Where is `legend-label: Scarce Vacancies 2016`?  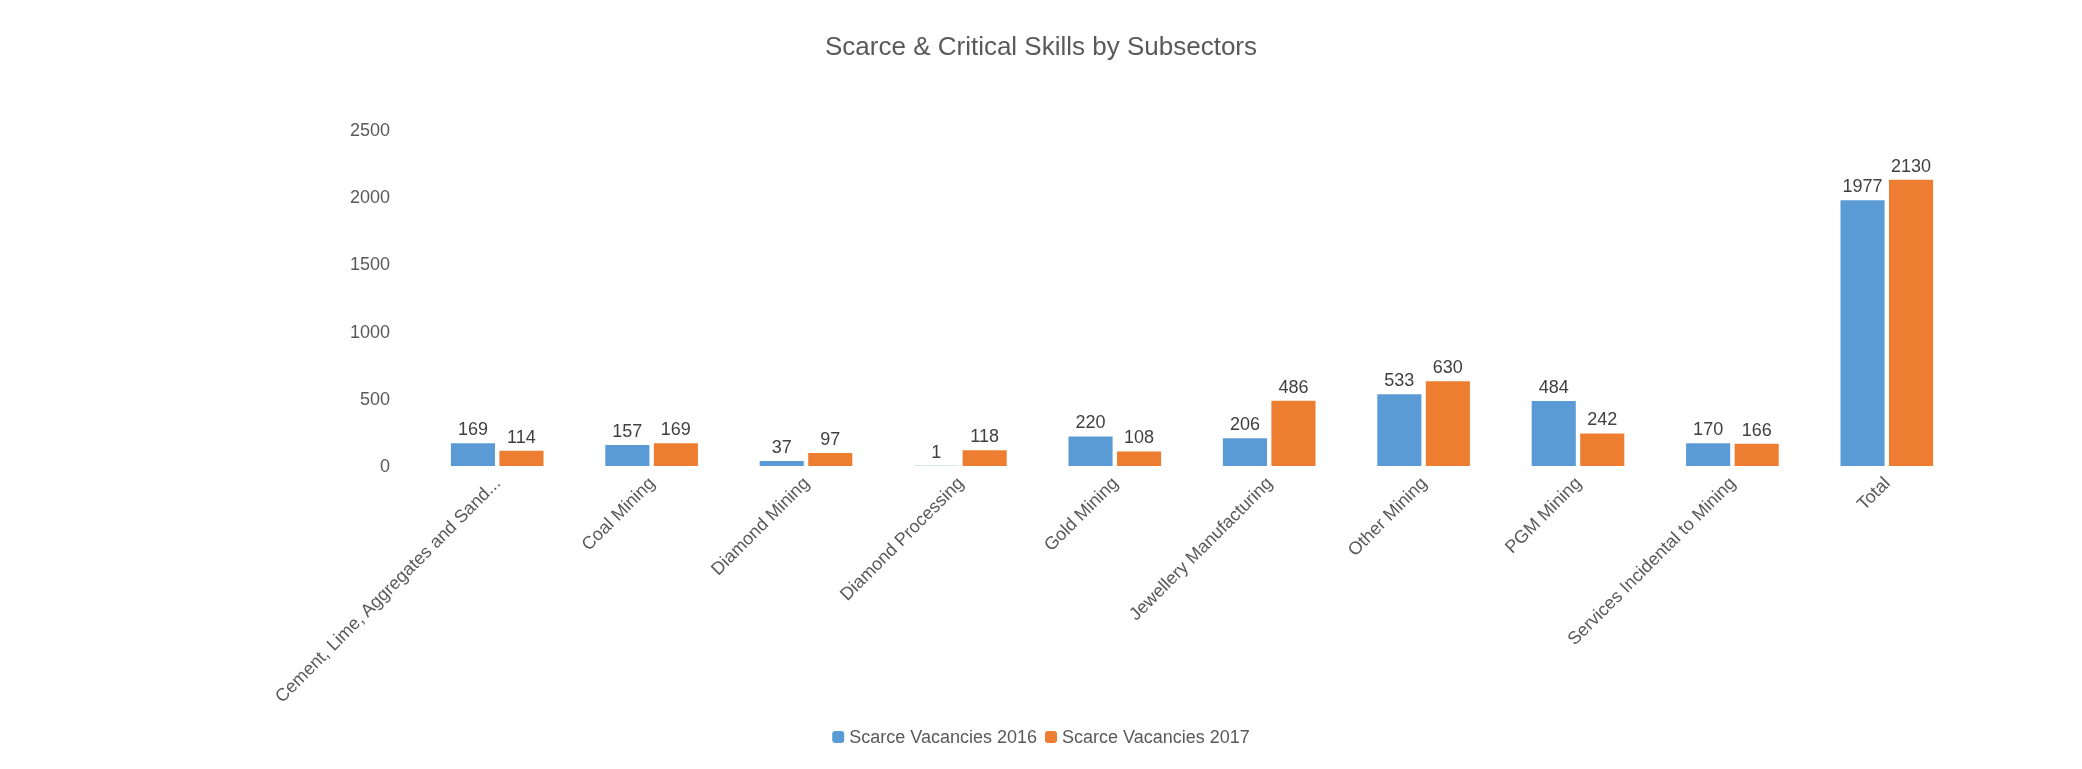
legend-label: Scarce Vacancies 2016 is located at coordinates (943, 737).